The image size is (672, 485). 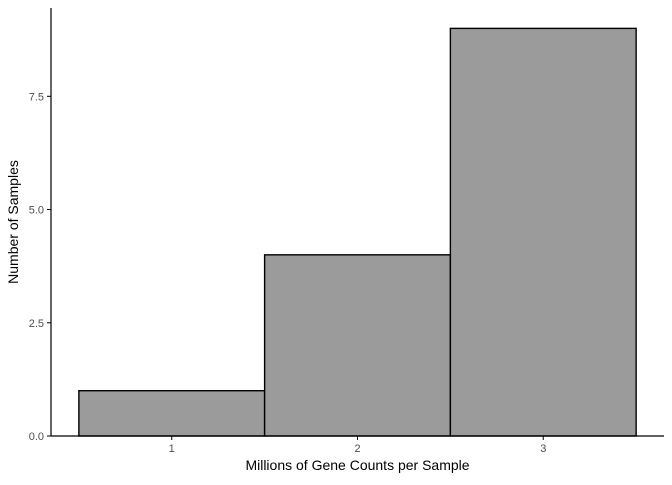 What do you see at coordinates (543, 449) in the screenshot?
I see `x-tick-label: 3` at bounding box center [543, 449].